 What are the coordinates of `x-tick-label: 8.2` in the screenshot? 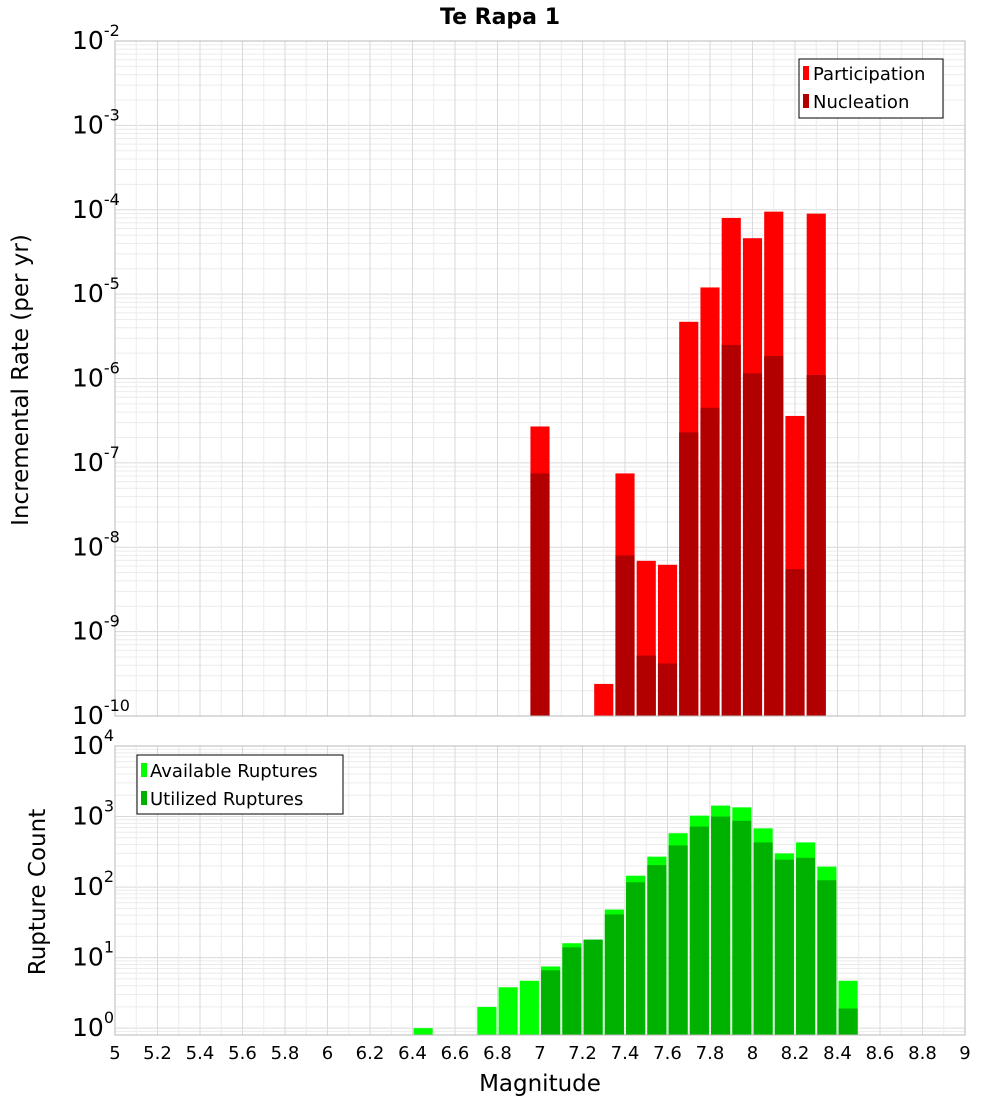 It's located at (795, 1053).